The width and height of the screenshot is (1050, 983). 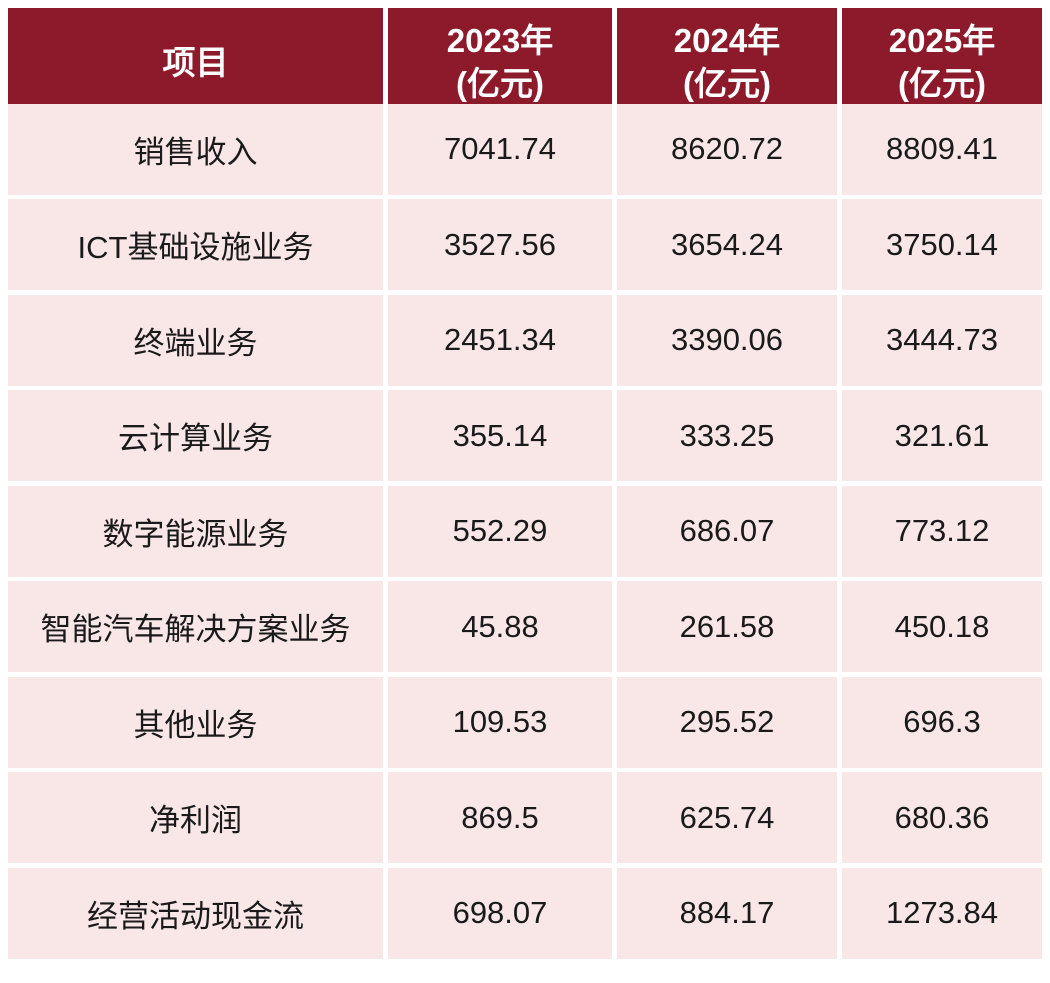 What do you see at coordinates (500, 913) in the screenshot?
I see `value-cell: 698.07` at bounding box center [500, 913].